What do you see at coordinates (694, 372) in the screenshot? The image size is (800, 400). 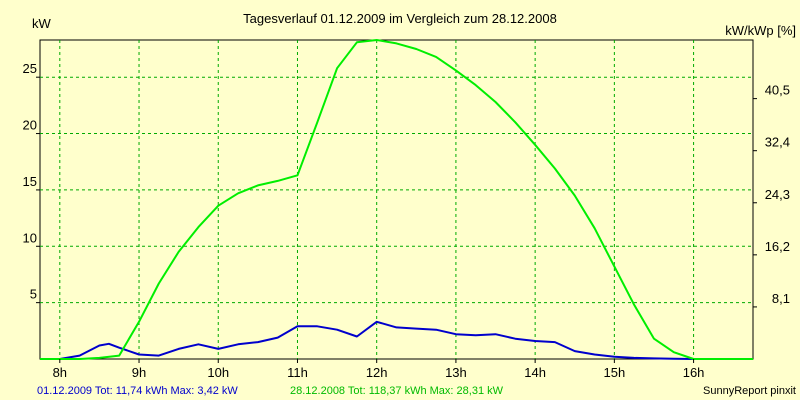 I see `x-tick-label-8: 16h` at bounding box center [694, 372].